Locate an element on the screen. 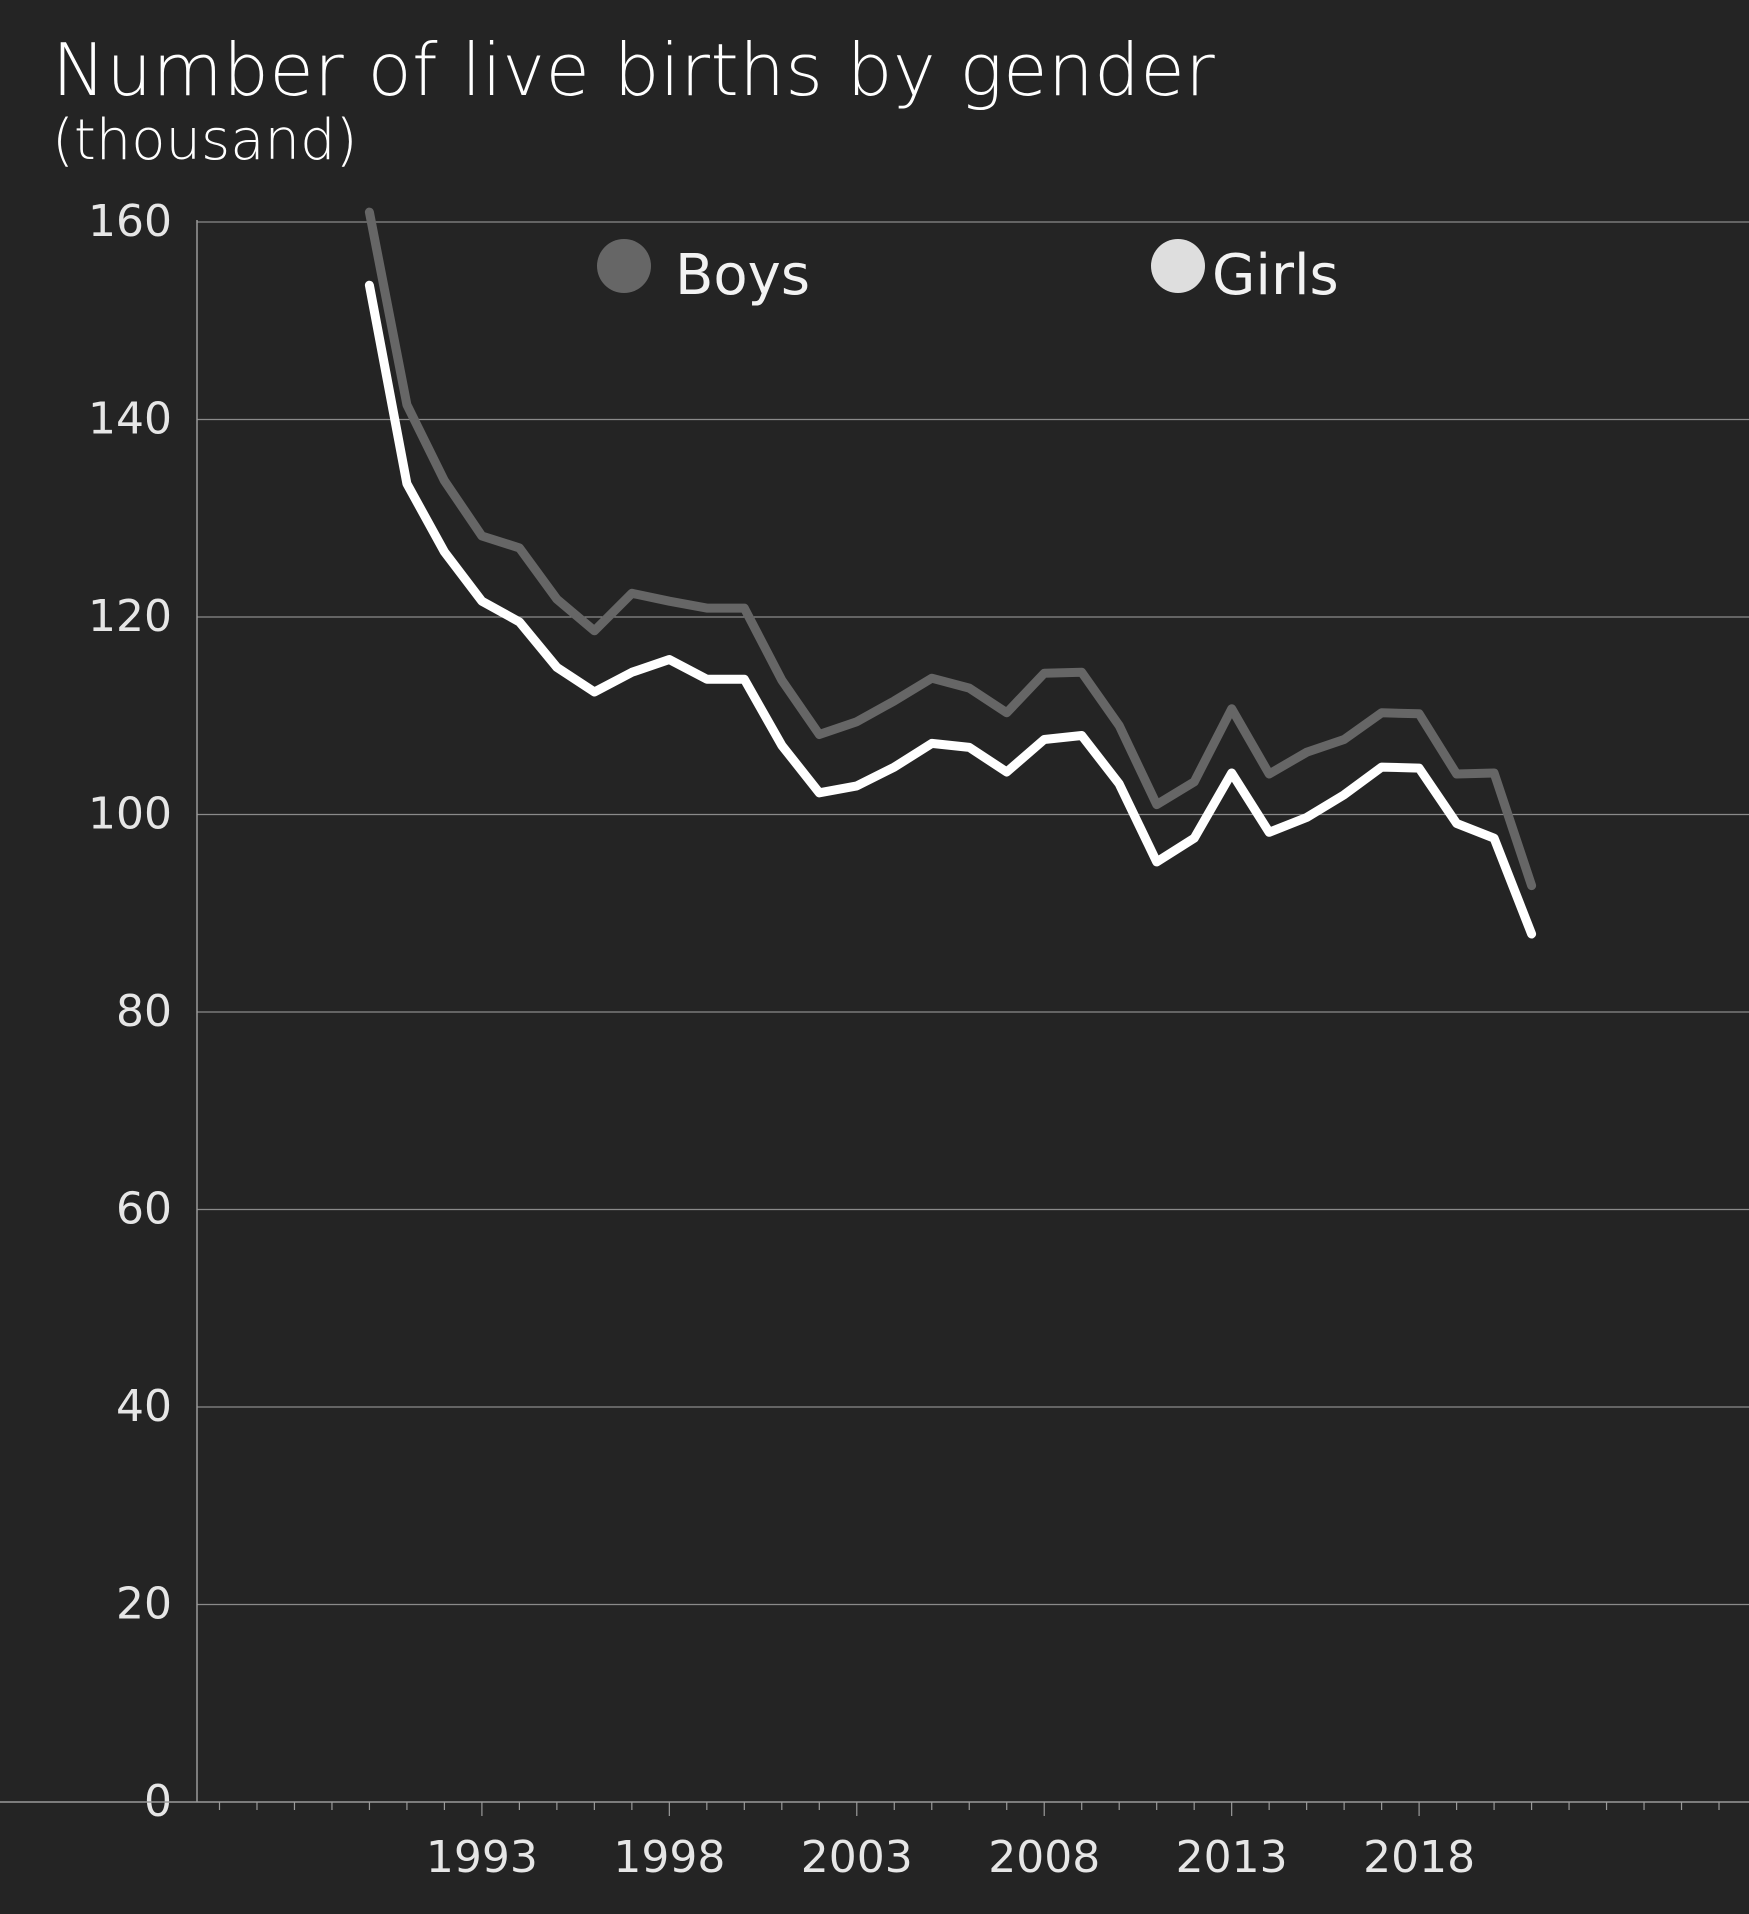 This screenshot has width=1749, height=1914. legend-marker-girls is located at coordinates (1178, 266).